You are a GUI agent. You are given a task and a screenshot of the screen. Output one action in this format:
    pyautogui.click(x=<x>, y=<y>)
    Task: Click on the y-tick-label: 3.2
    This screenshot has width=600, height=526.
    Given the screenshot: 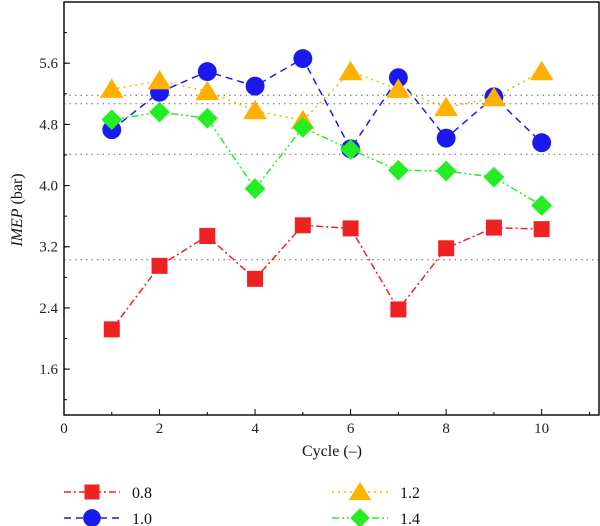 What is the action you would take?
    pyautogui.click(x=48, y=248)
    